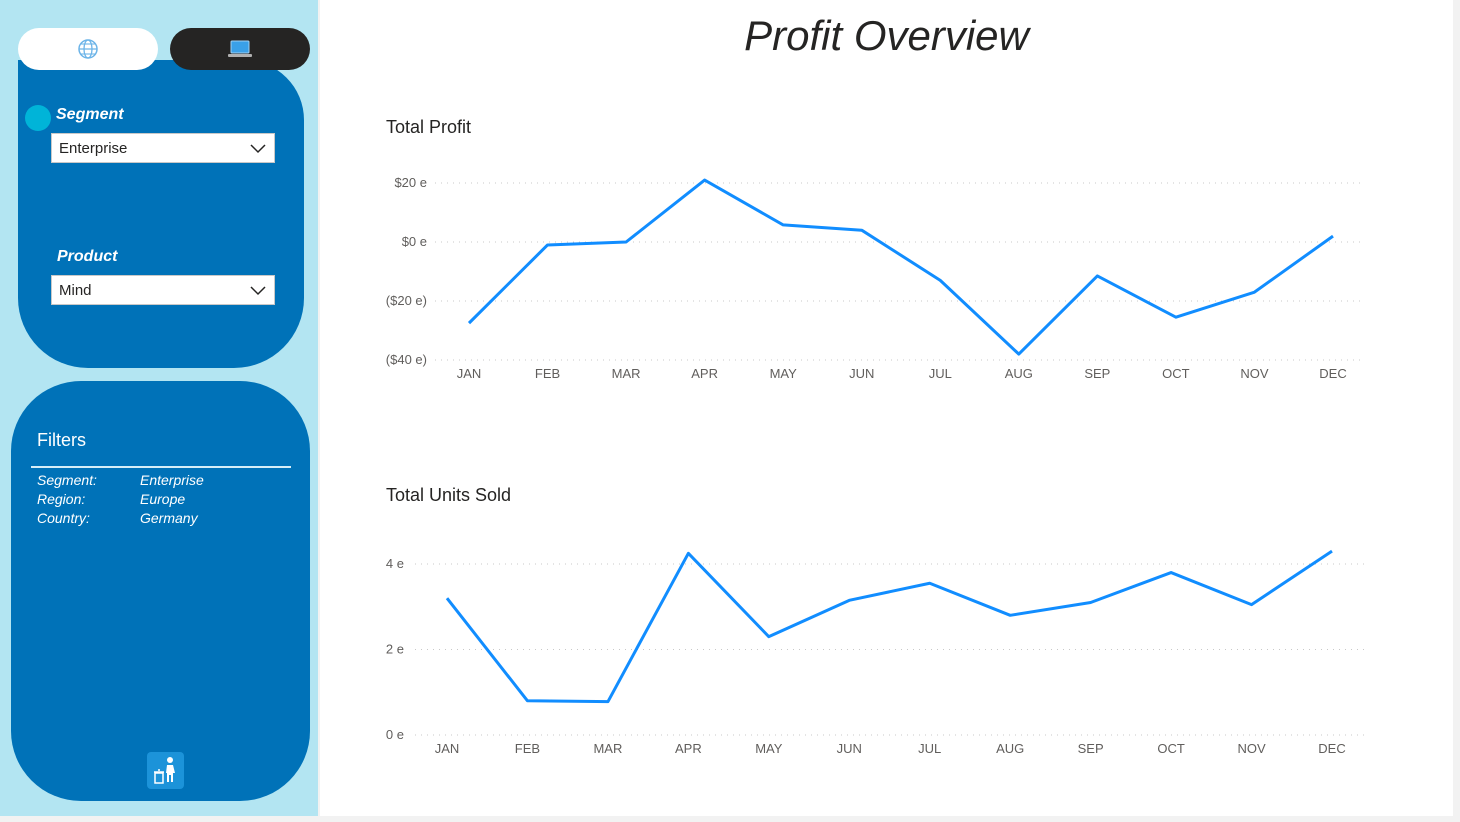  Describe the element at coordinates (169, 518) in the screenshot. I see `filter-value: Germany` at that location.